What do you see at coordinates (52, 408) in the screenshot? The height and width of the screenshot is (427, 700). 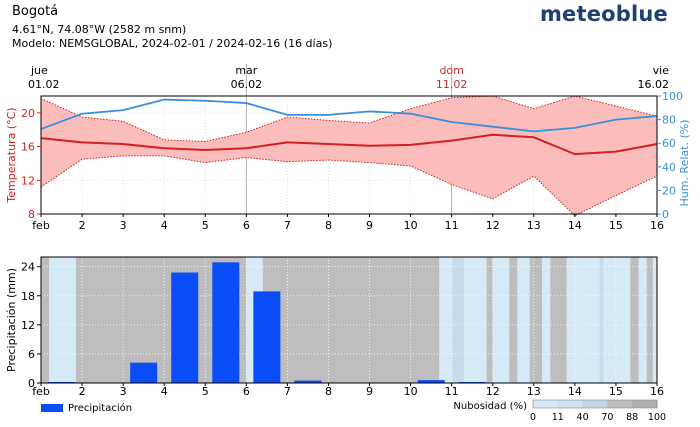 I see `precip-legend-swatch` at bounding box center [52, 408].